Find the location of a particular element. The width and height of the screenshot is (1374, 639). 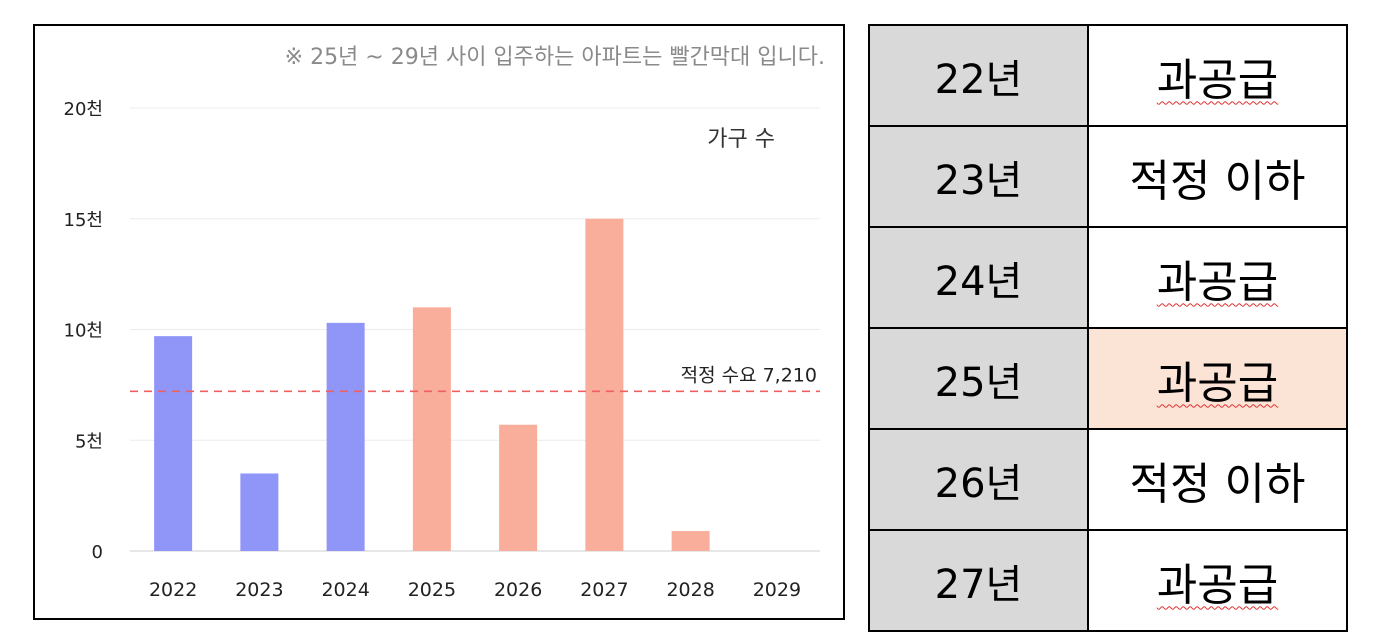

bar-2027 is located at coordinates (604, 384).